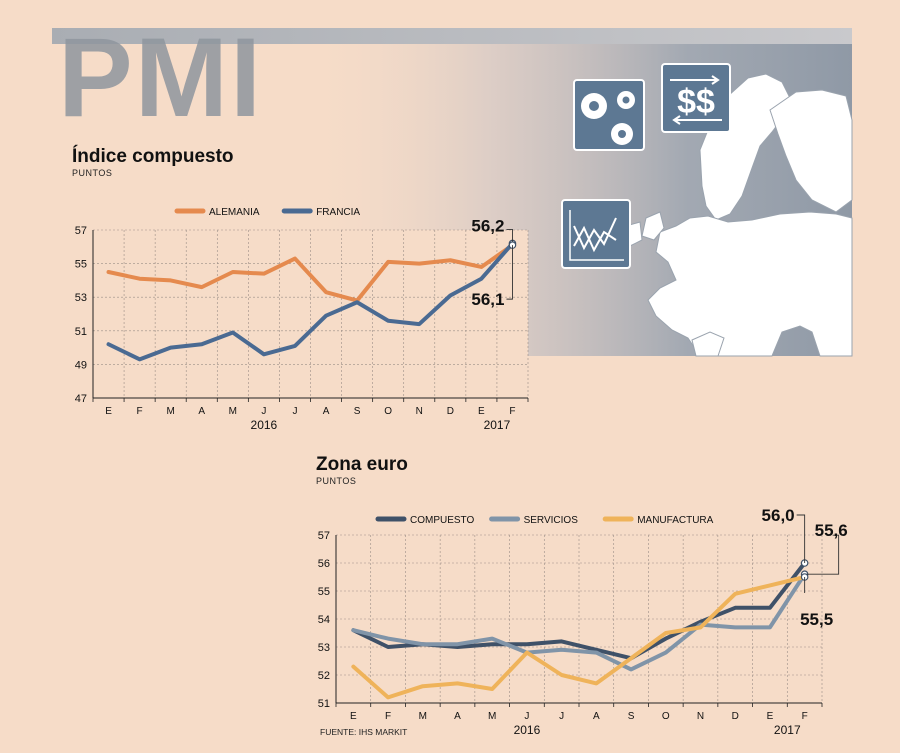 This screenshot has width=900, height=753. I want to click on y-tick-label: 52, so click(324, 676).